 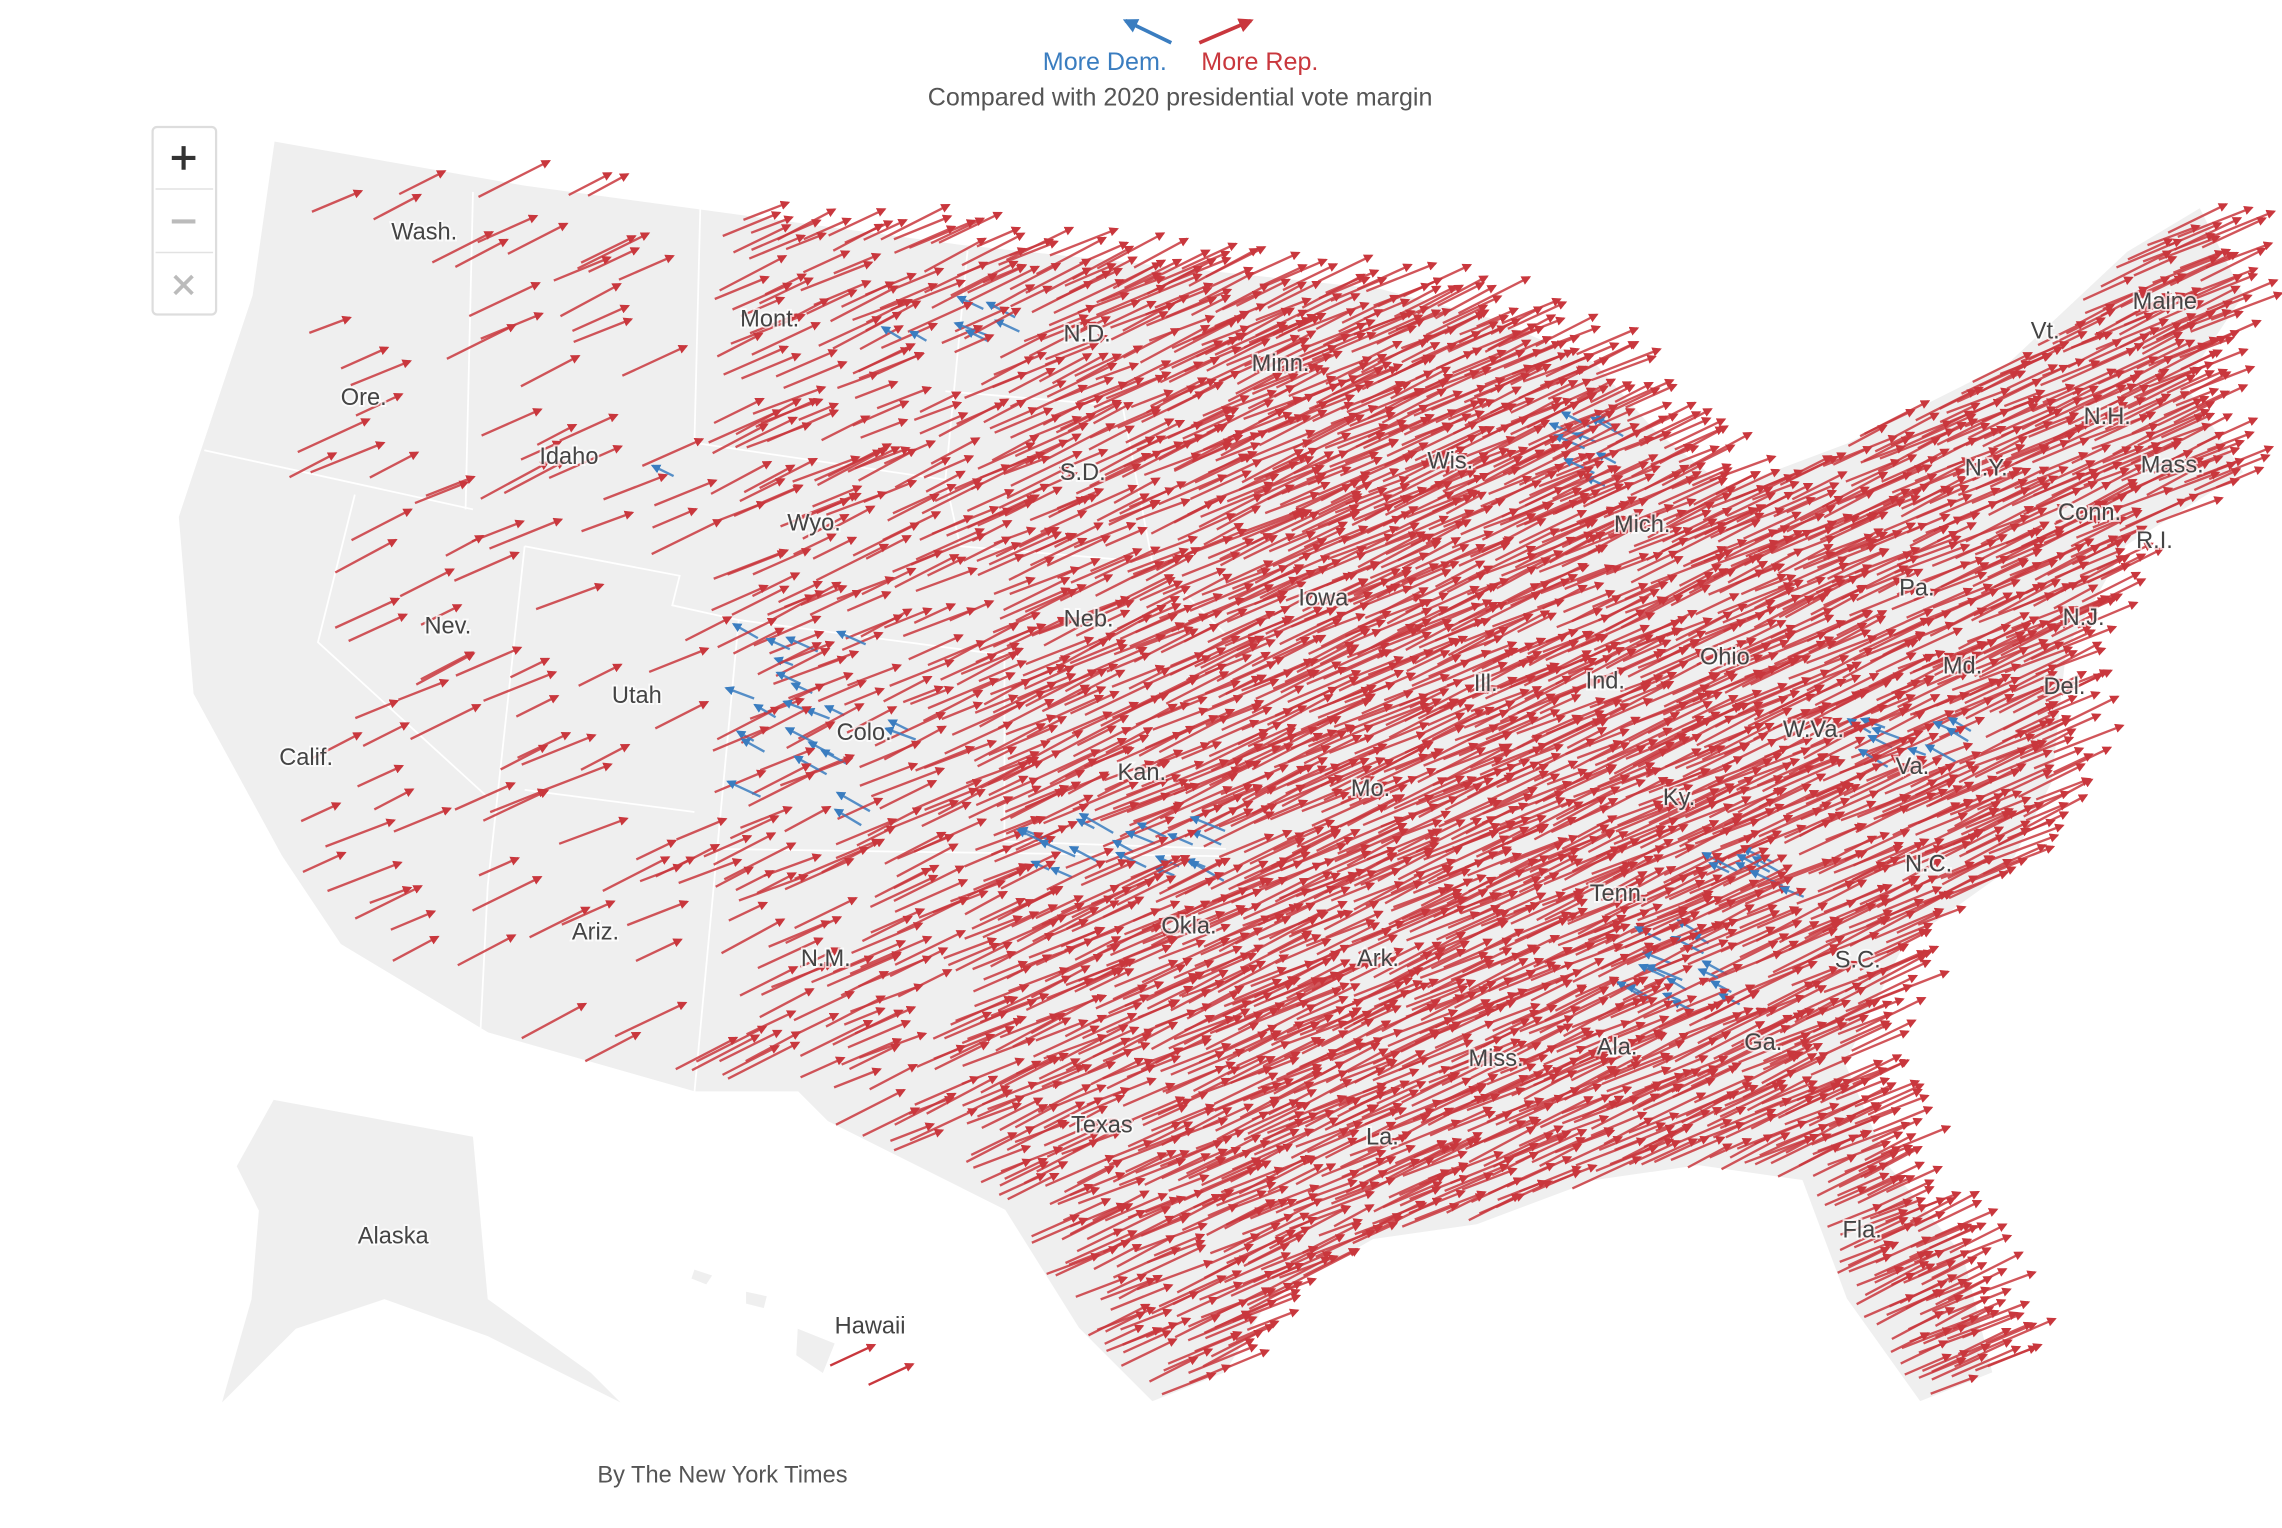 I want to click on state-label: Wyo., so click(x=814, y=523).